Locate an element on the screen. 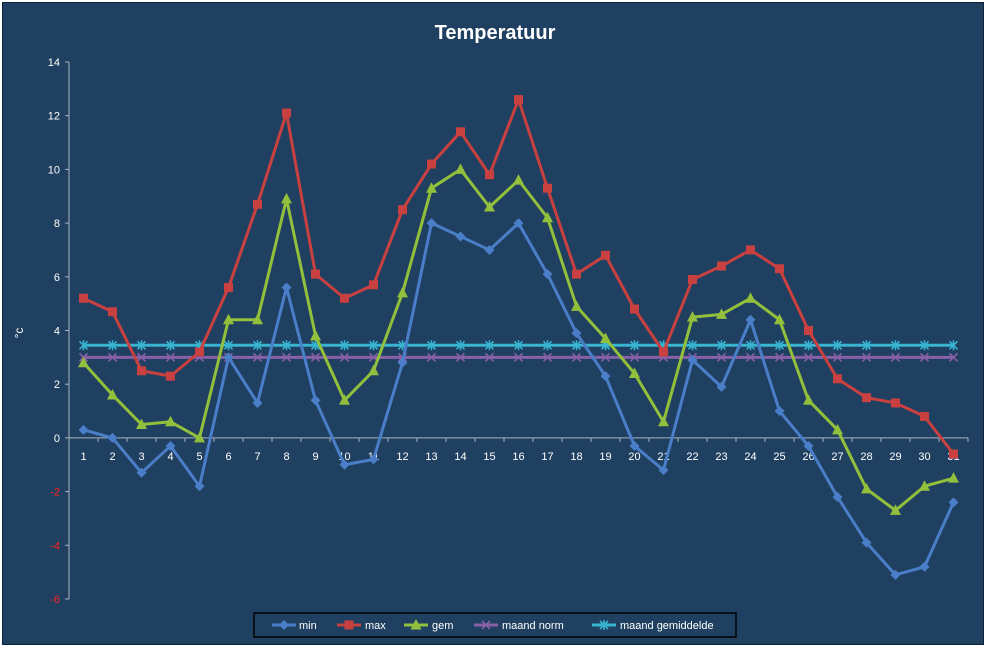 This screenshot has height=648, width=987. x-tick-label: 23 is located at coordinates (721, 457).